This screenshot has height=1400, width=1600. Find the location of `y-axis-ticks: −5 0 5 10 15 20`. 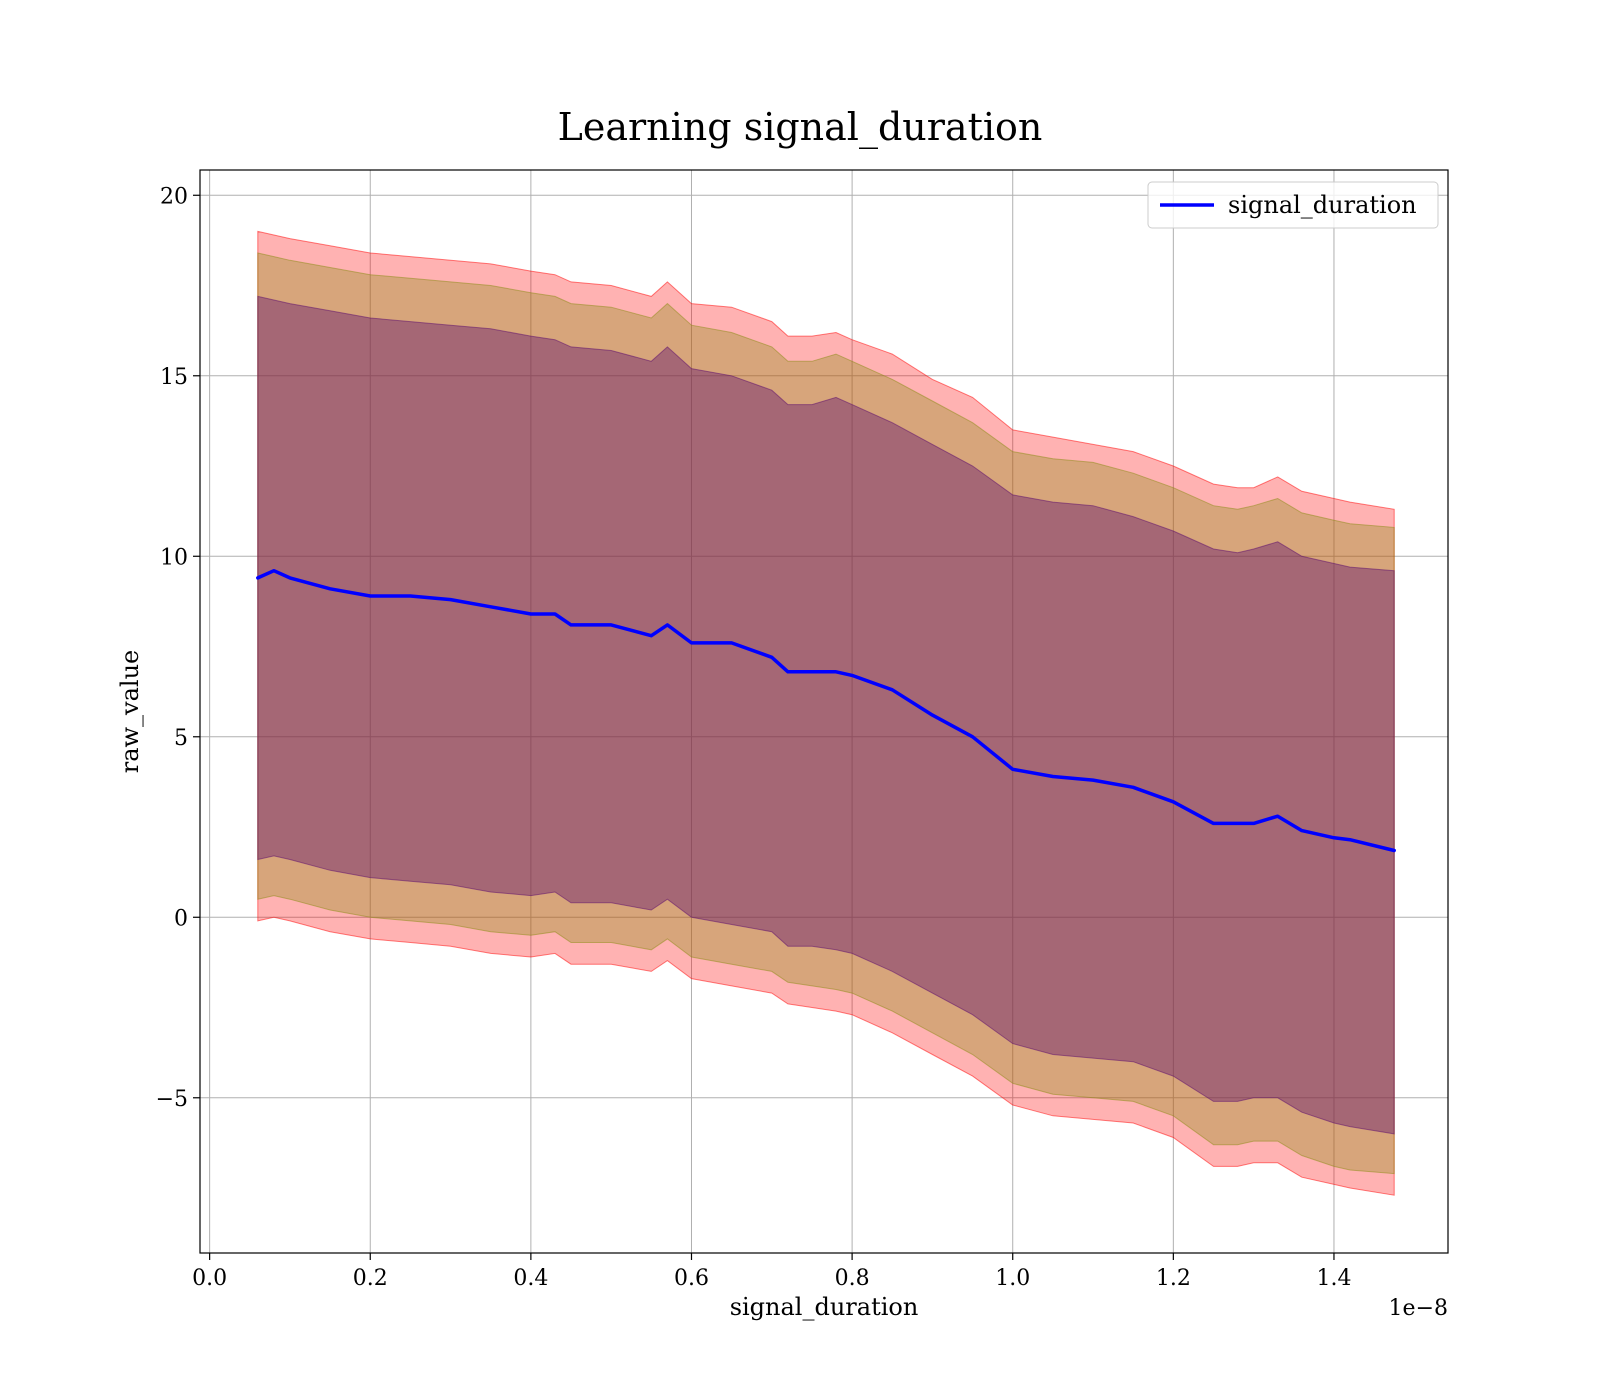

y-axis-ticks: −5 0 5 10 15 20 is located at coordinates (178, 648).